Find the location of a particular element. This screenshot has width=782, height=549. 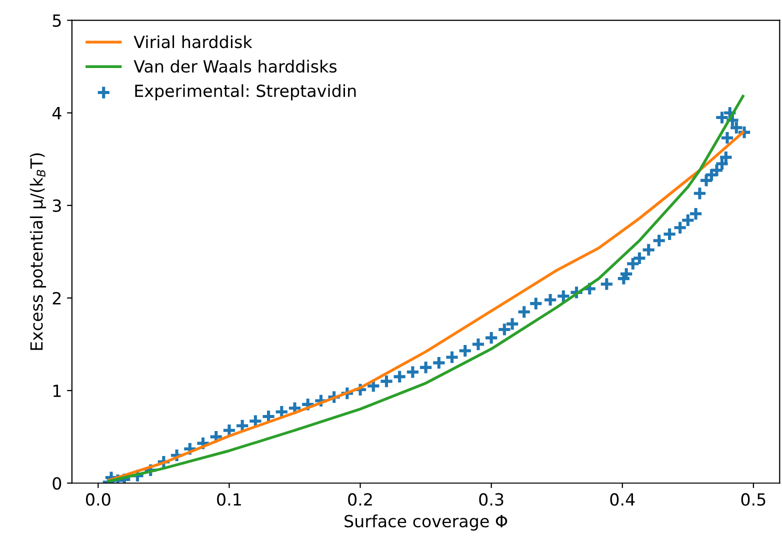

x-tick-label: 0.2 is located at coordinates (360, 499).